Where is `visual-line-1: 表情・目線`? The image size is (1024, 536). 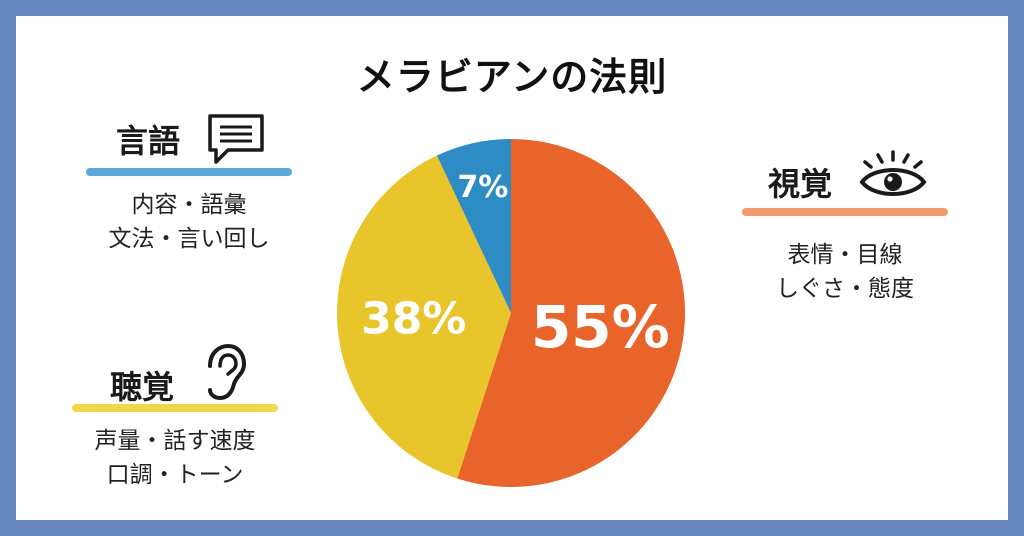 visual-line-1: 表情・目線 is located at coordinates (845, 255).